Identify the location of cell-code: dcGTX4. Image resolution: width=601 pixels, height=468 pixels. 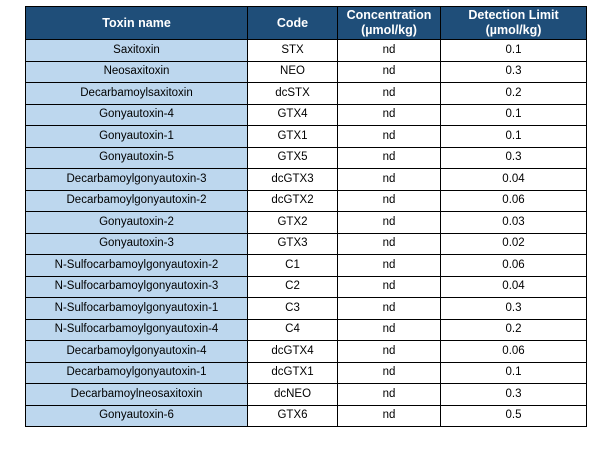
(292, 351).